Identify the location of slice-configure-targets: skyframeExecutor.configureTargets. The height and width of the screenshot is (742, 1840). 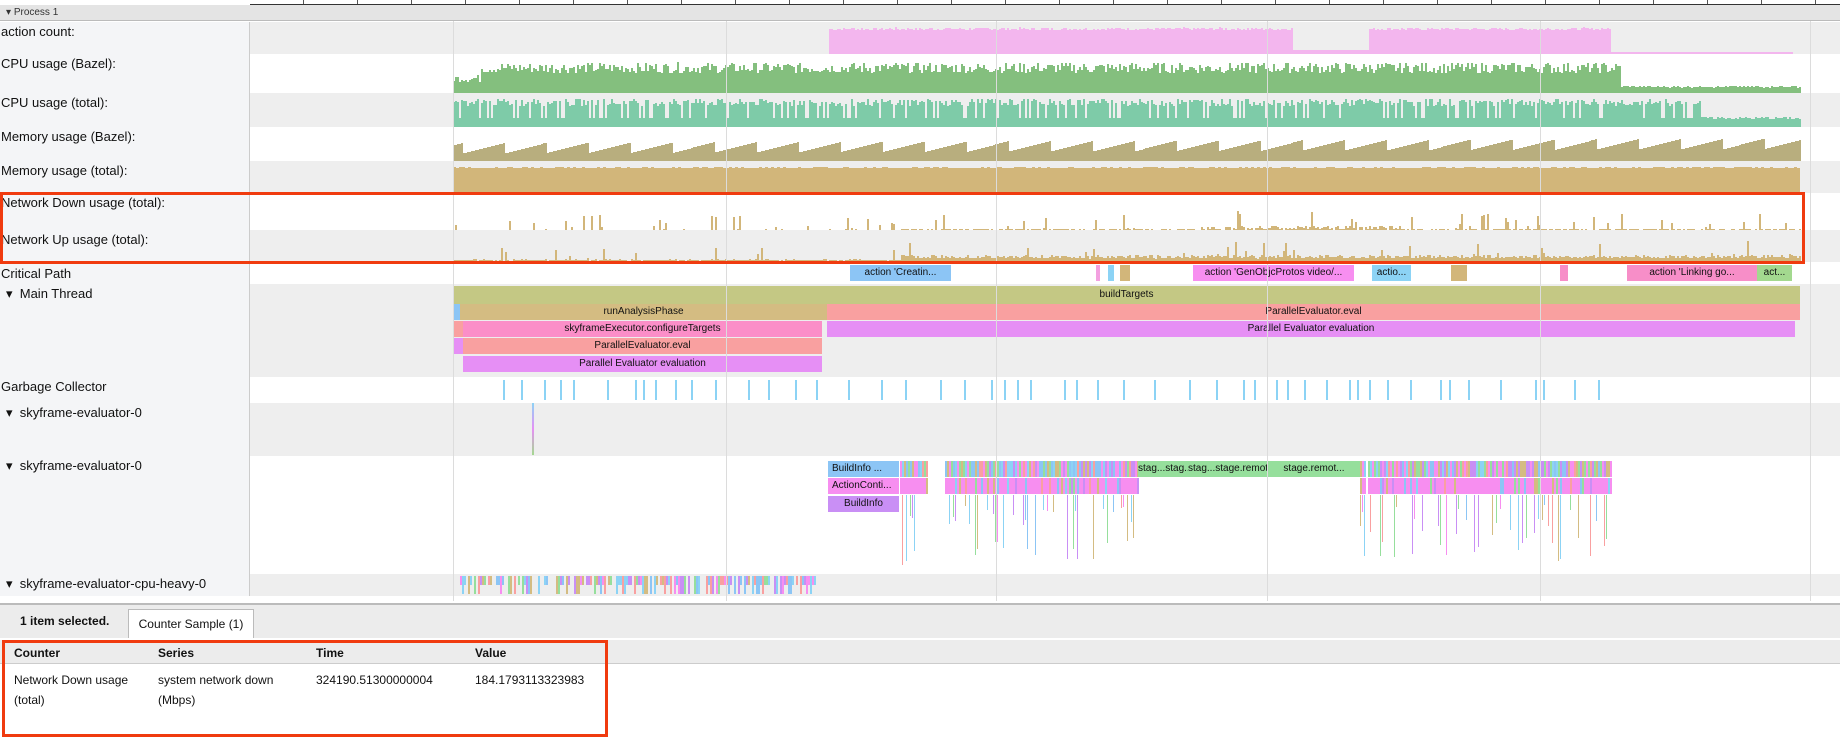
(642, 329).